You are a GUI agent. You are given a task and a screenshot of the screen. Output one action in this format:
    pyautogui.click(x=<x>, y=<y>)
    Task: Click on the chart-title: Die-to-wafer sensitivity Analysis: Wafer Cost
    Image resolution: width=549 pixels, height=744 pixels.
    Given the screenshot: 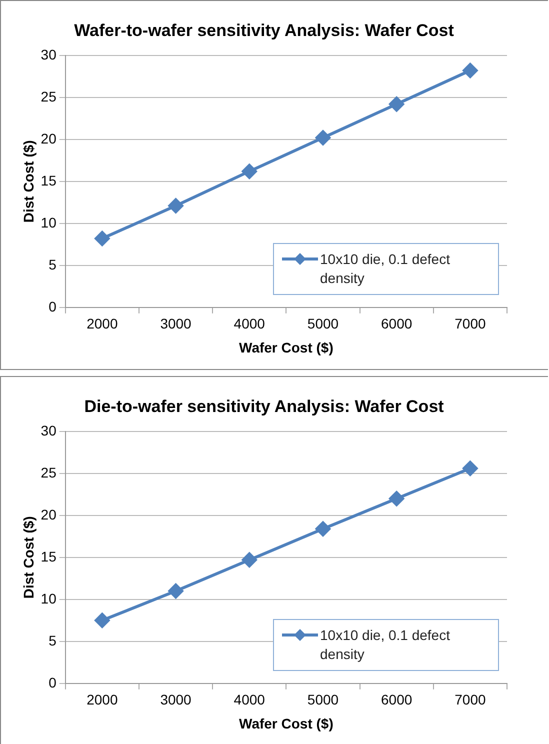 What is the action you would take?
    pyautogui.click(x=264, y=406)
    